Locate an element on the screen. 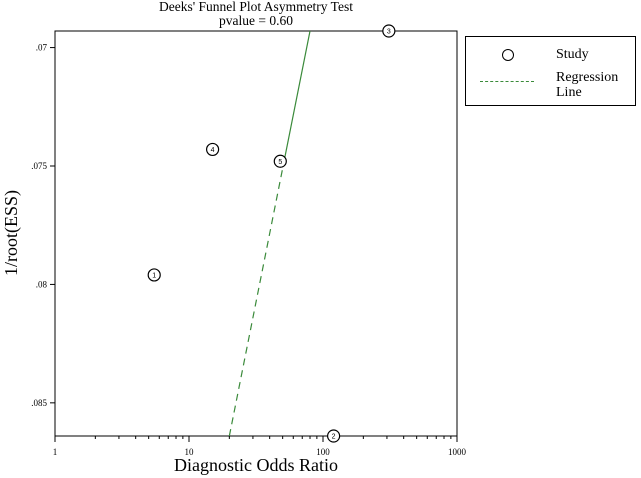 The image size is (641, 478). y-tick-label: .07 is located at coordinates (42, 48).